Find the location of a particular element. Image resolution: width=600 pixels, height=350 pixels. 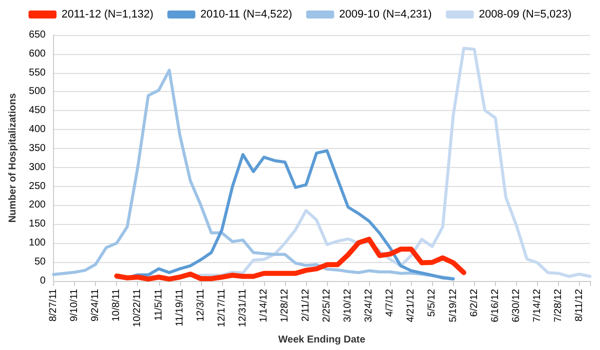

x-tick-label: 6/2/12 is located at coordinates (474, 302).